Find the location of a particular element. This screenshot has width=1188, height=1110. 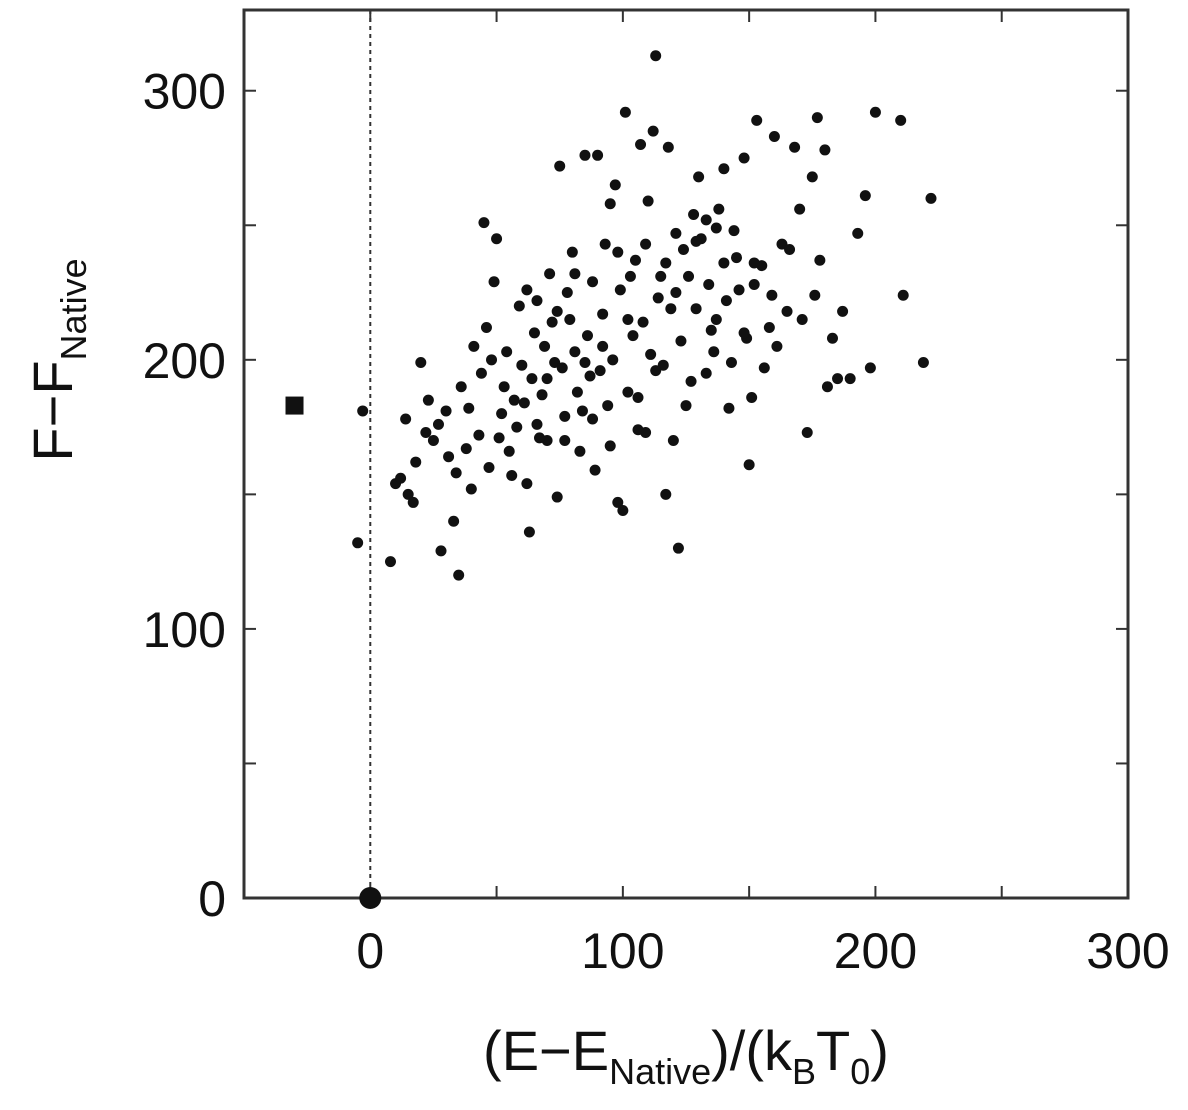

x-tick-label: 200 is located at coordinates (875, 951).